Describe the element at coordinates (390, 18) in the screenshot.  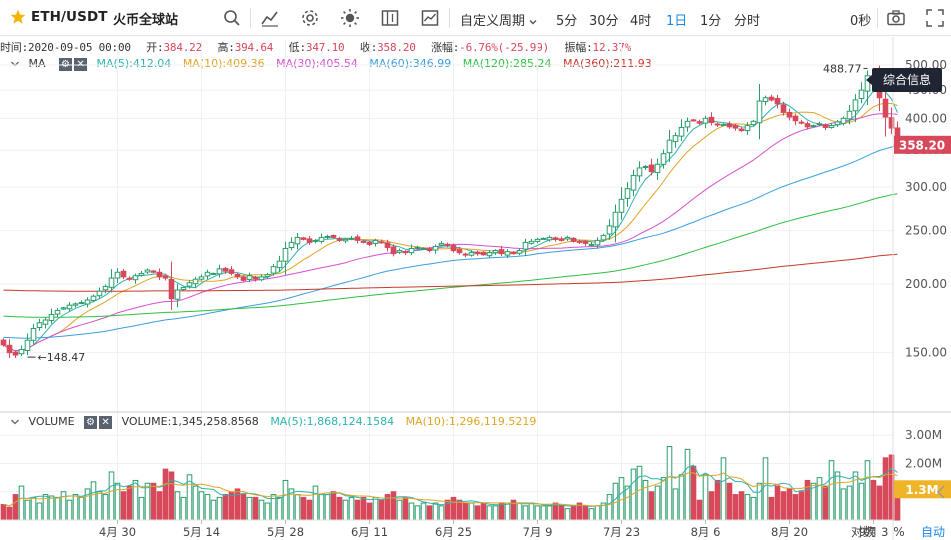
I see `layout-icon` at that location.